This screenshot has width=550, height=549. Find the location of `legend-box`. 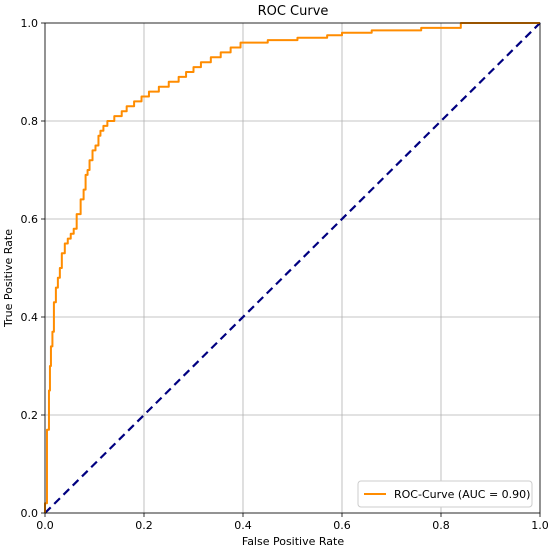

legend-box is located at coordinates (445, 494).